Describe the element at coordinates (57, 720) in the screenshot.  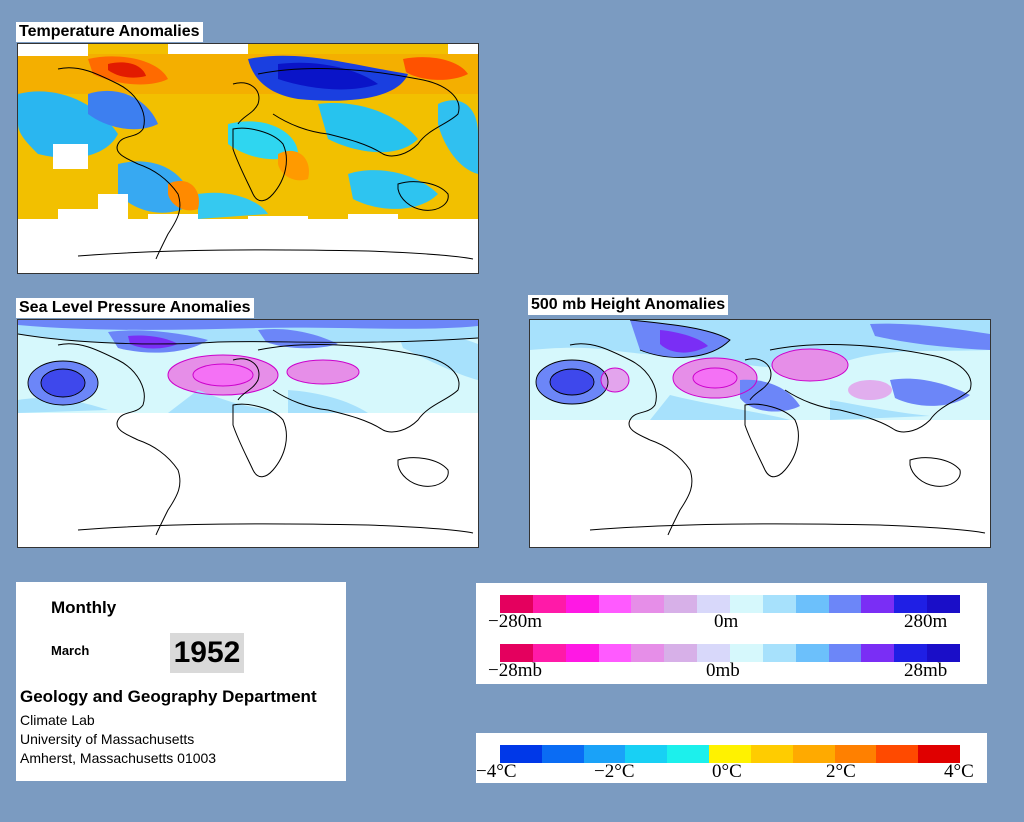
I see `lab-label: Climate Lab` at that location.